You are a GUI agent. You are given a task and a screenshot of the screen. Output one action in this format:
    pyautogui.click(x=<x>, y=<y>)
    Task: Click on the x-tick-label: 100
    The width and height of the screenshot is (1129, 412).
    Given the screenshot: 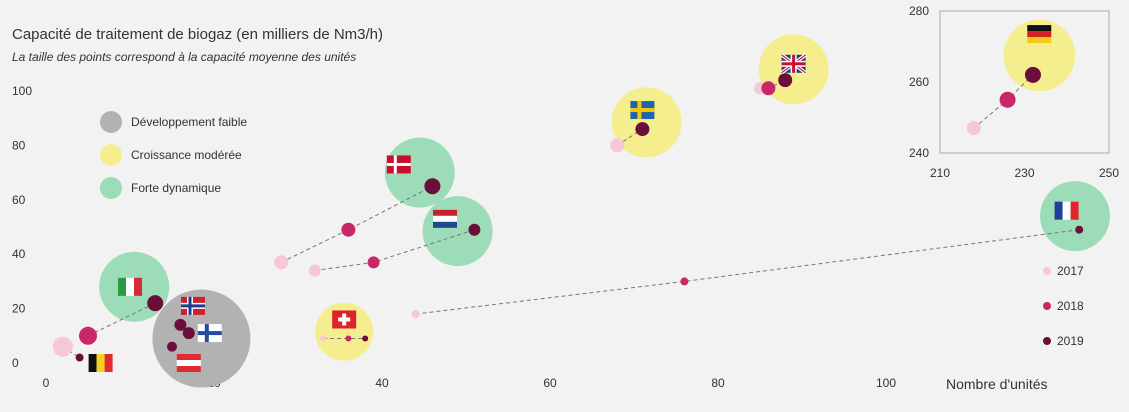 What is the action you would take?
    pyautogui.click(x=886, y=383)
    